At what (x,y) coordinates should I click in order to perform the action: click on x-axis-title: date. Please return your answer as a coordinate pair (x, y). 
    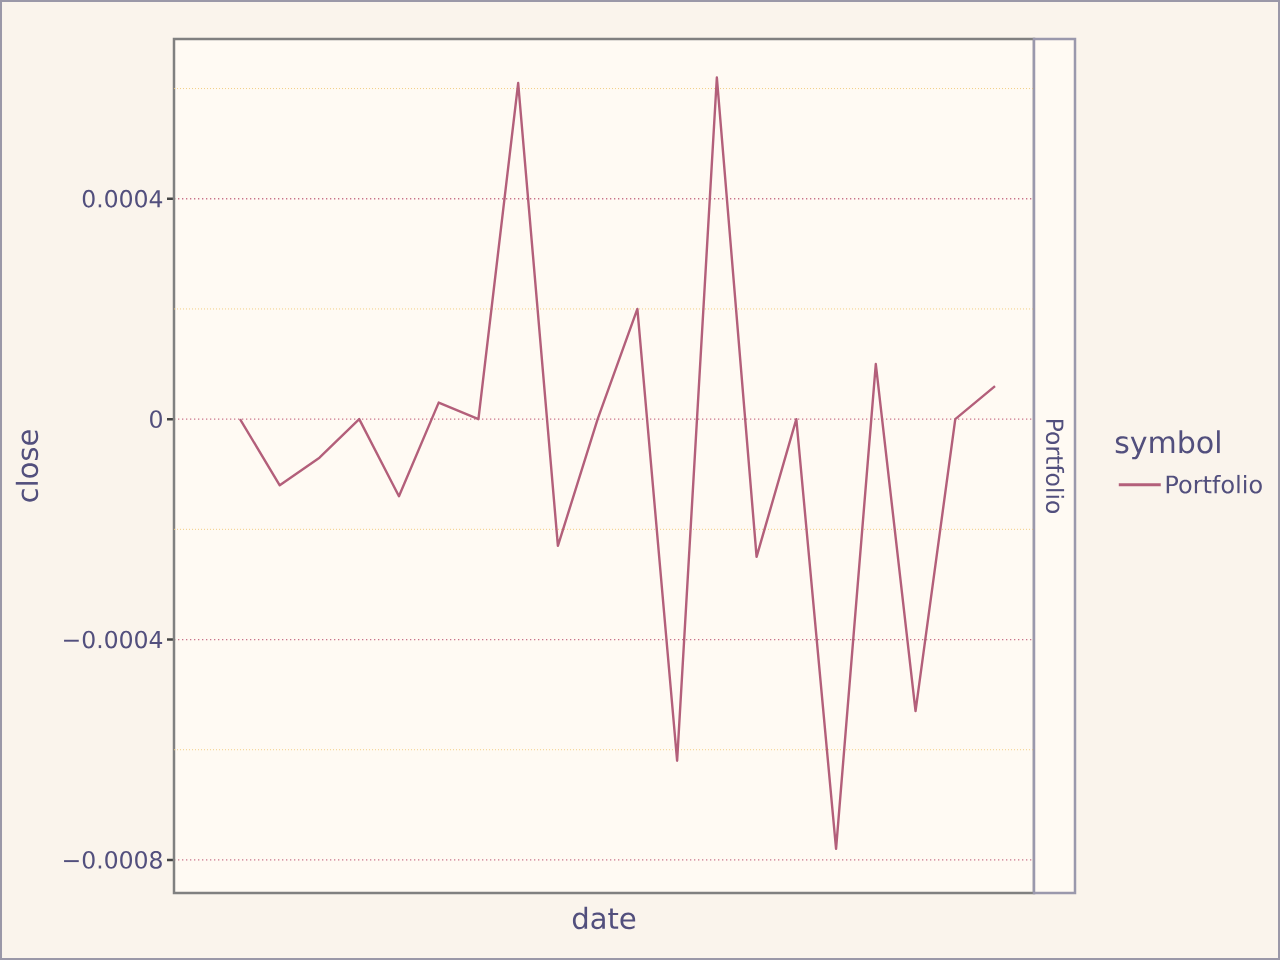
    Looking at the image, I should click on (604, 918).